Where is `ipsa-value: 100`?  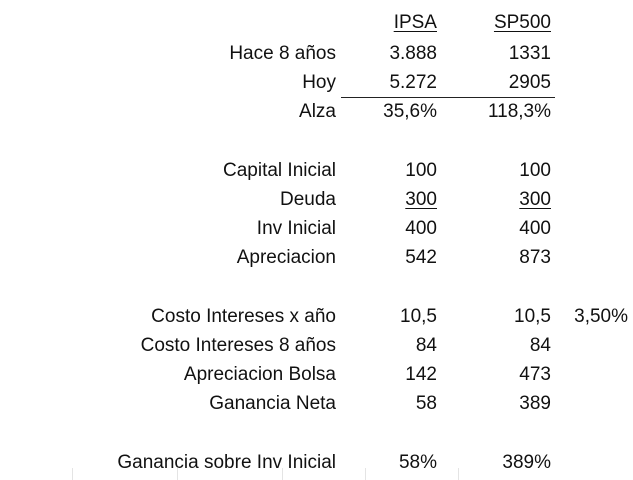 ipsa-value: 100 is located at coordinates (421, 170).